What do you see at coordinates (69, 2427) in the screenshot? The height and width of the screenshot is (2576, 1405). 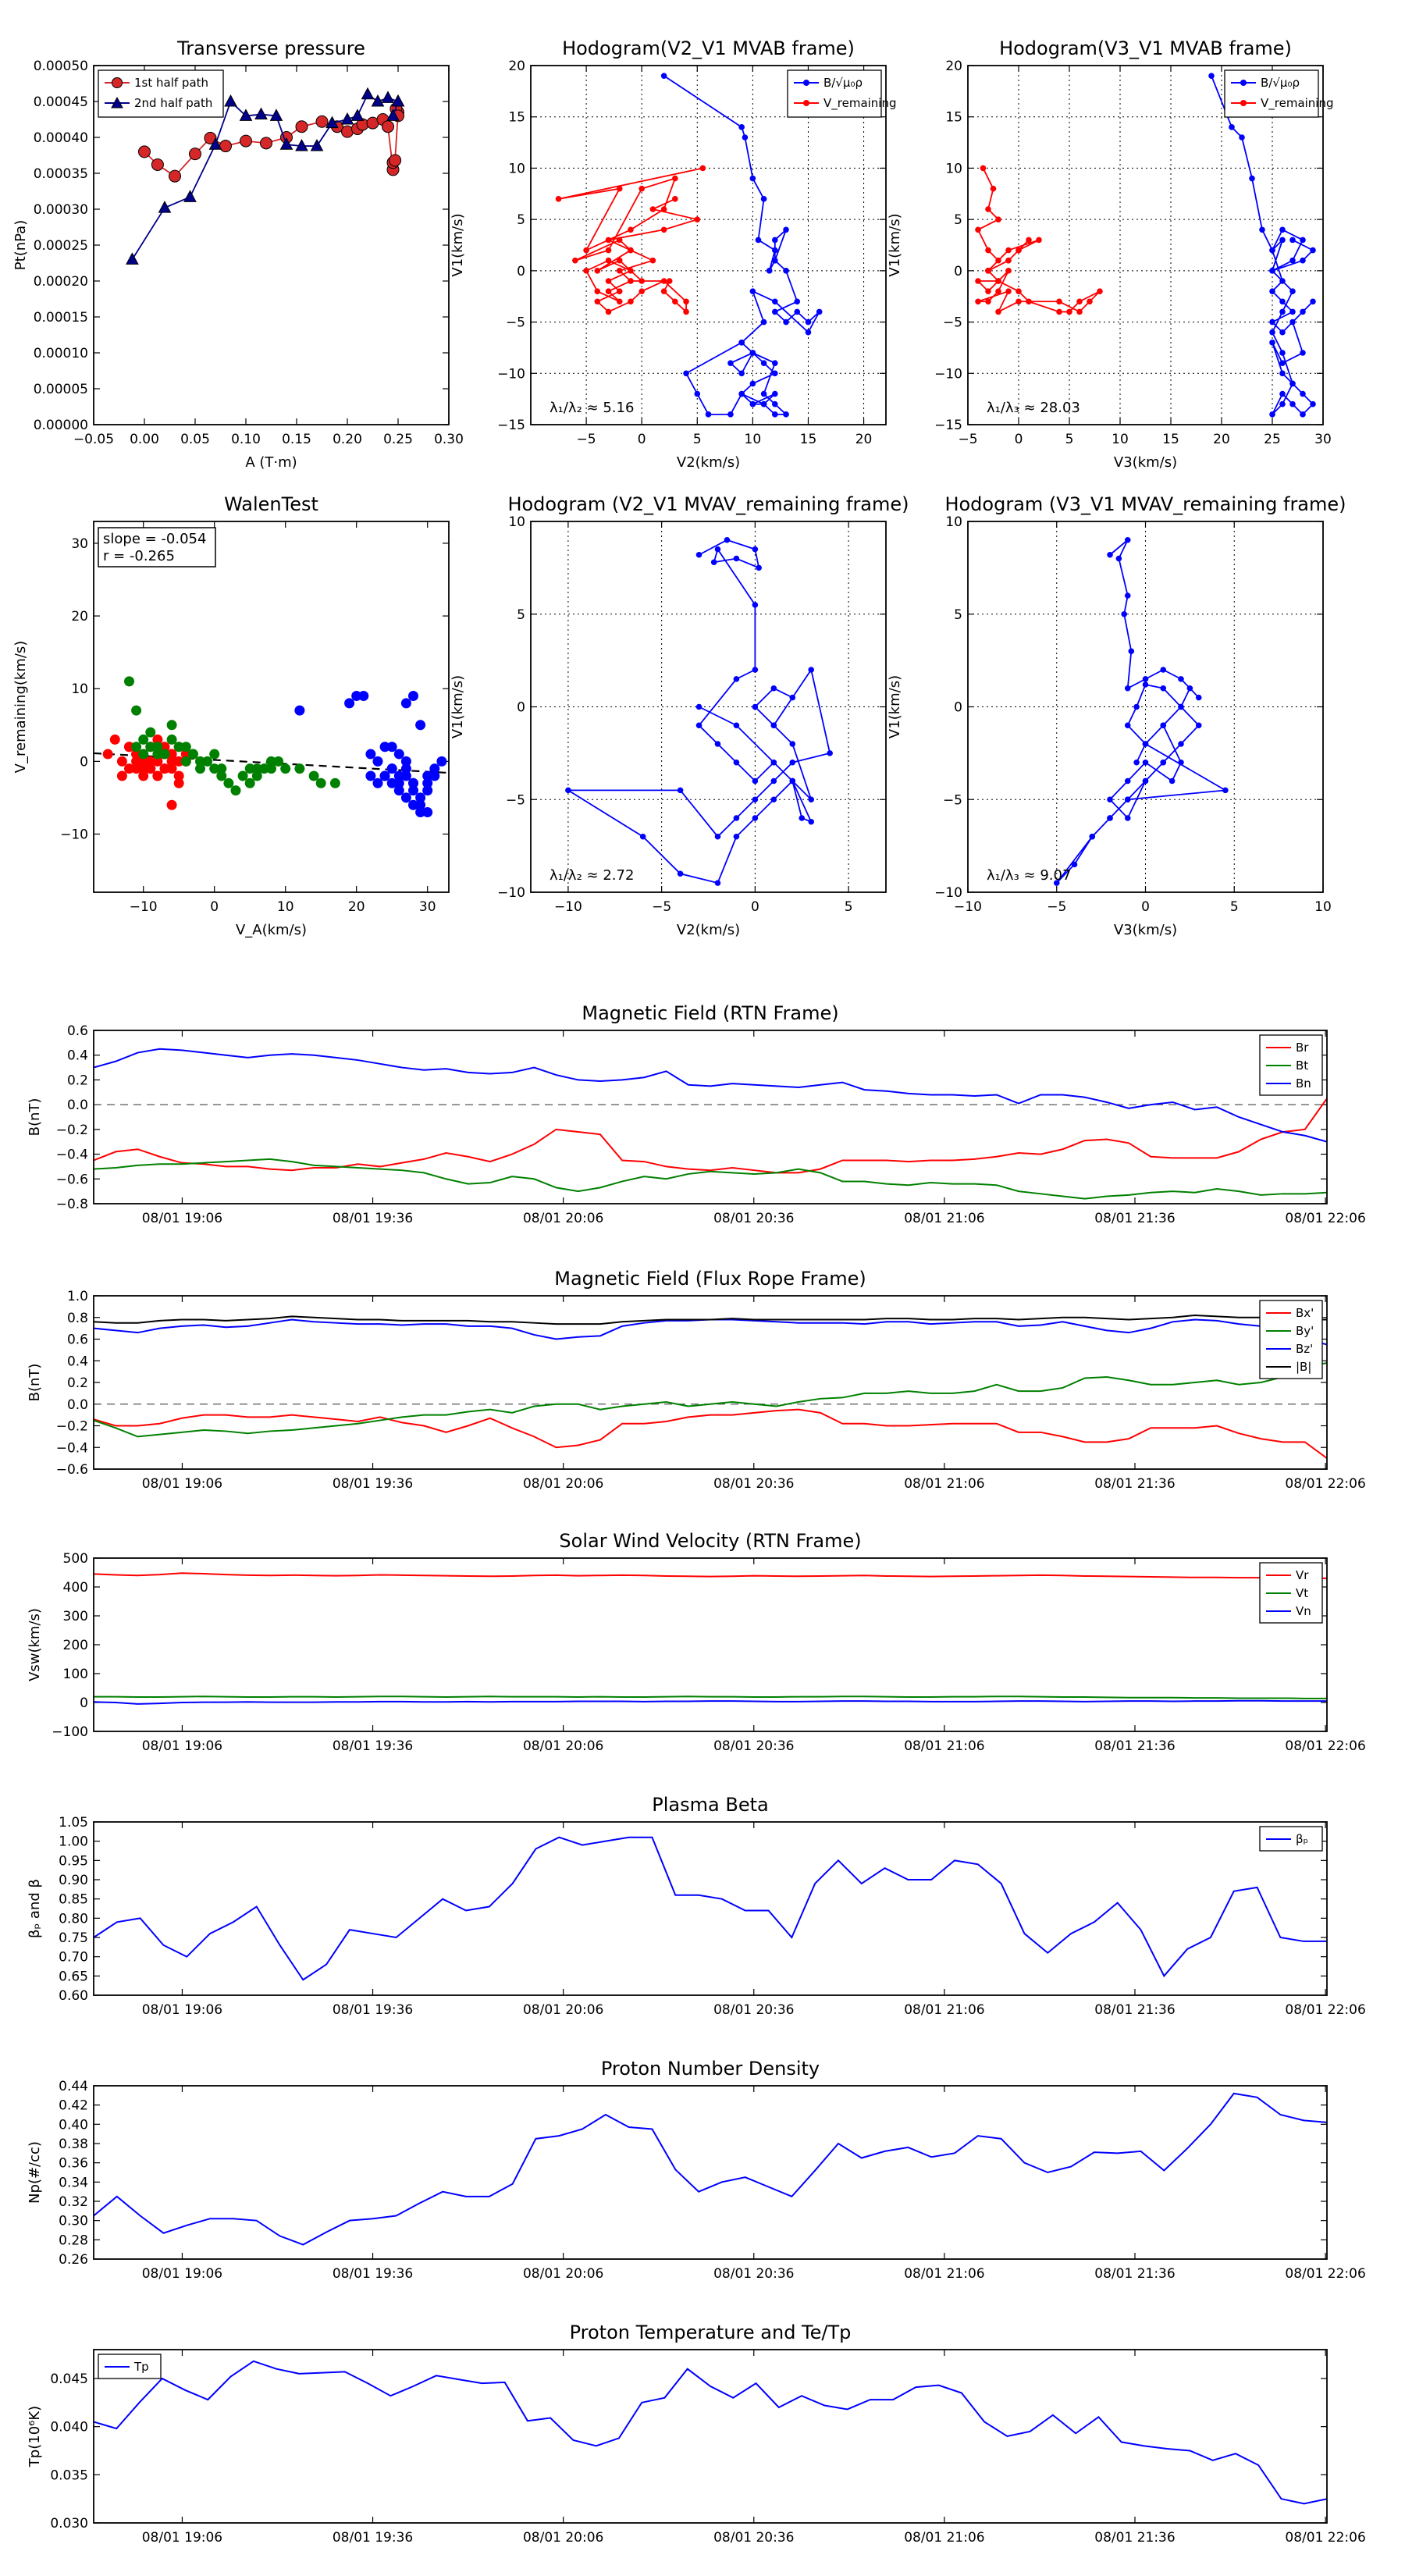 I see `y-tick-label: 0.040` at bounding box center [69, 2427].